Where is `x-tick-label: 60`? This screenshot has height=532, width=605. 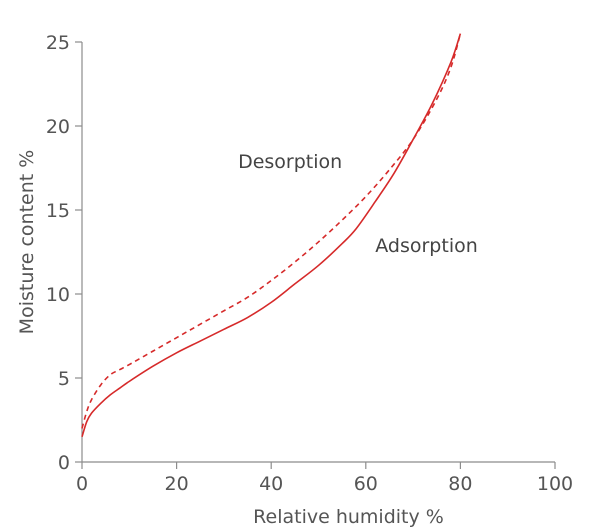
x-tick-label: 60 is located at coordinates (366, 484).